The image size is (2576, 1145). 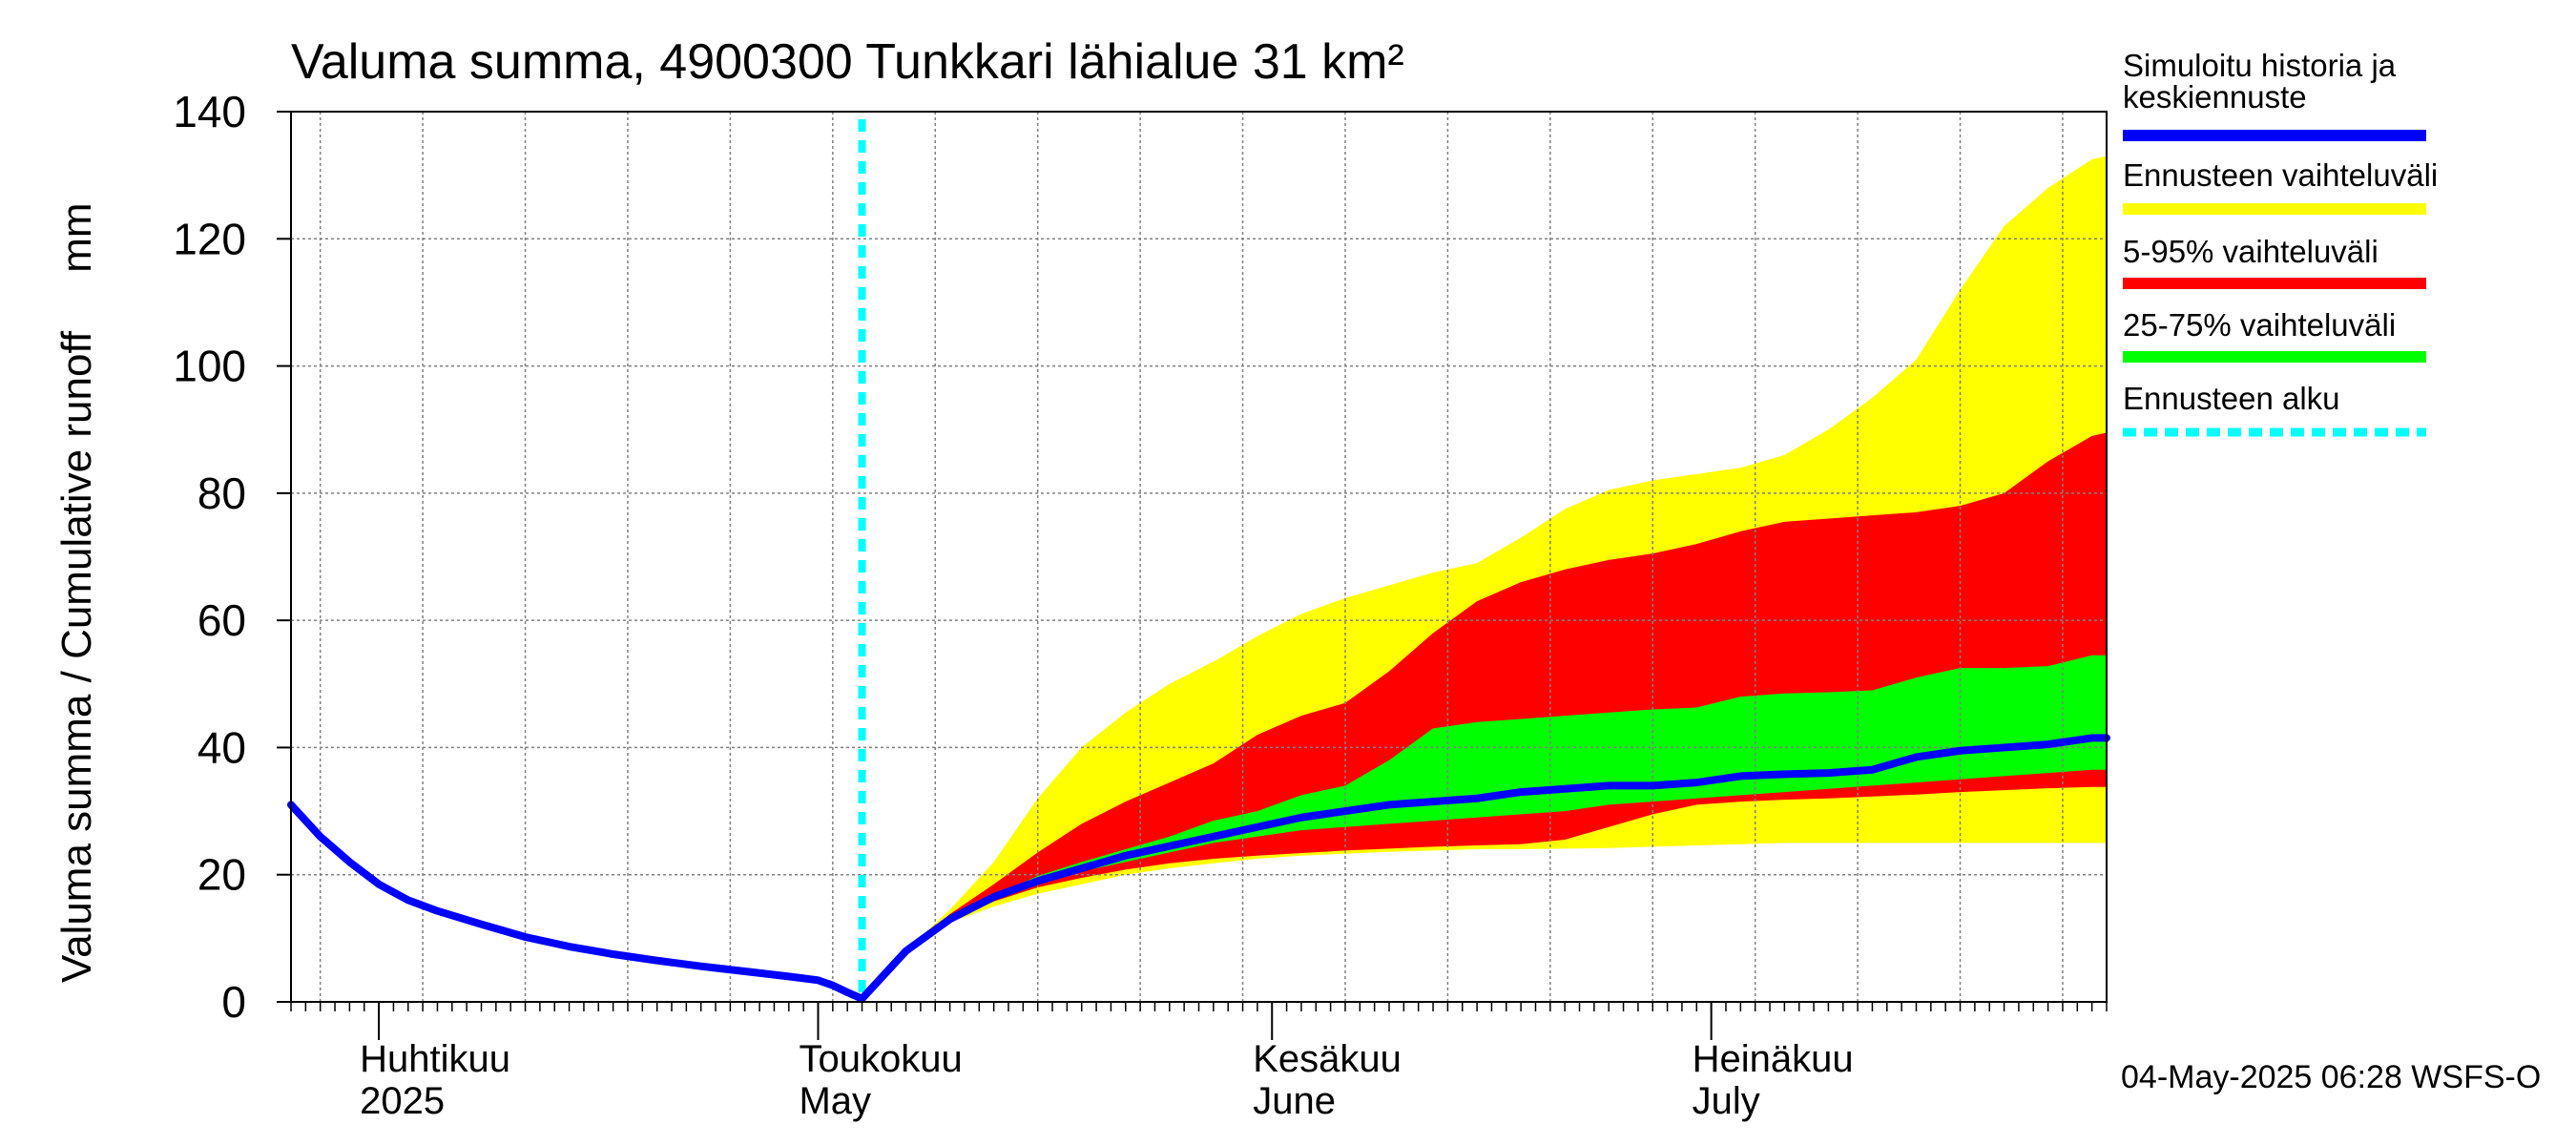 What do you see at coordinates (835, 1101) in the screenshot?
I see `x-month-label-en: May` at bounding box center [835, 1101].